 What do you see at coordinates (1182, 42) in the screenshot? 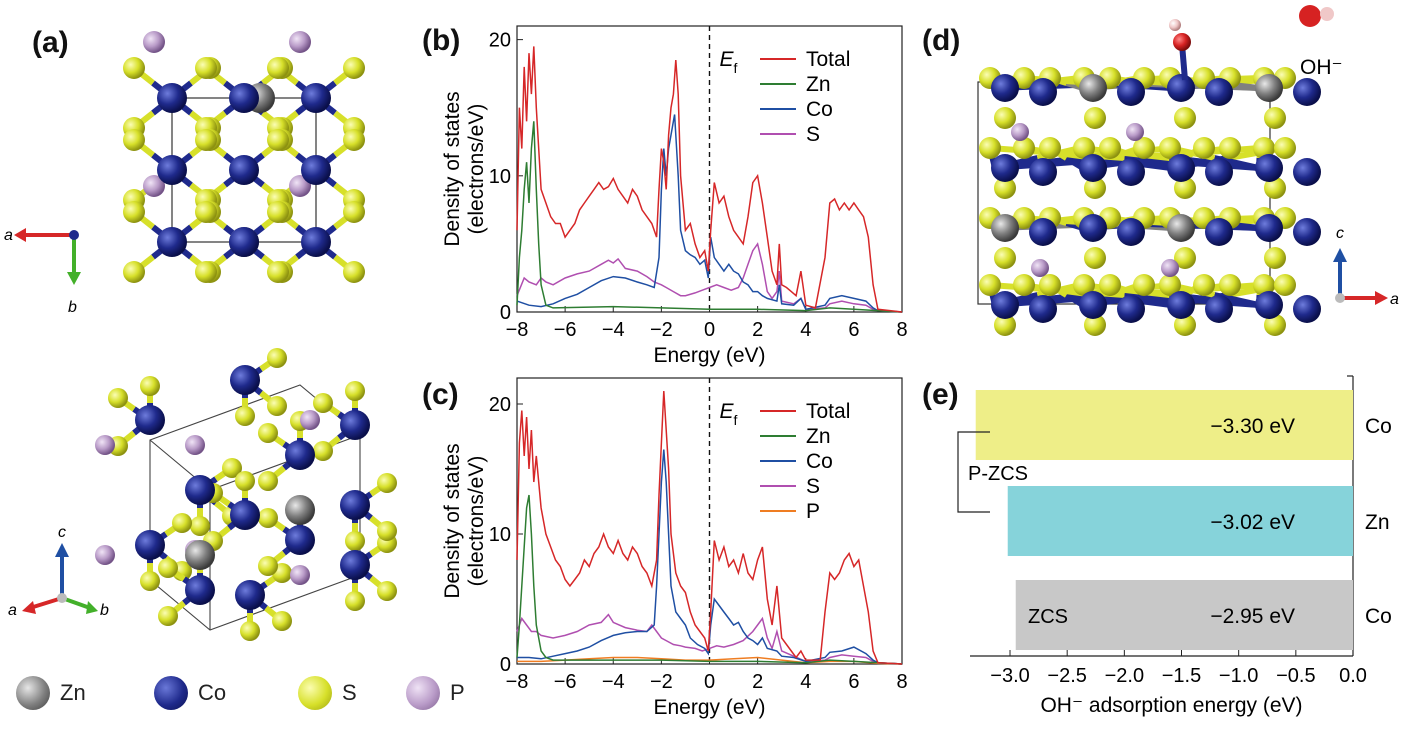
I see `o-atom` at bounding box center [1182, 42].